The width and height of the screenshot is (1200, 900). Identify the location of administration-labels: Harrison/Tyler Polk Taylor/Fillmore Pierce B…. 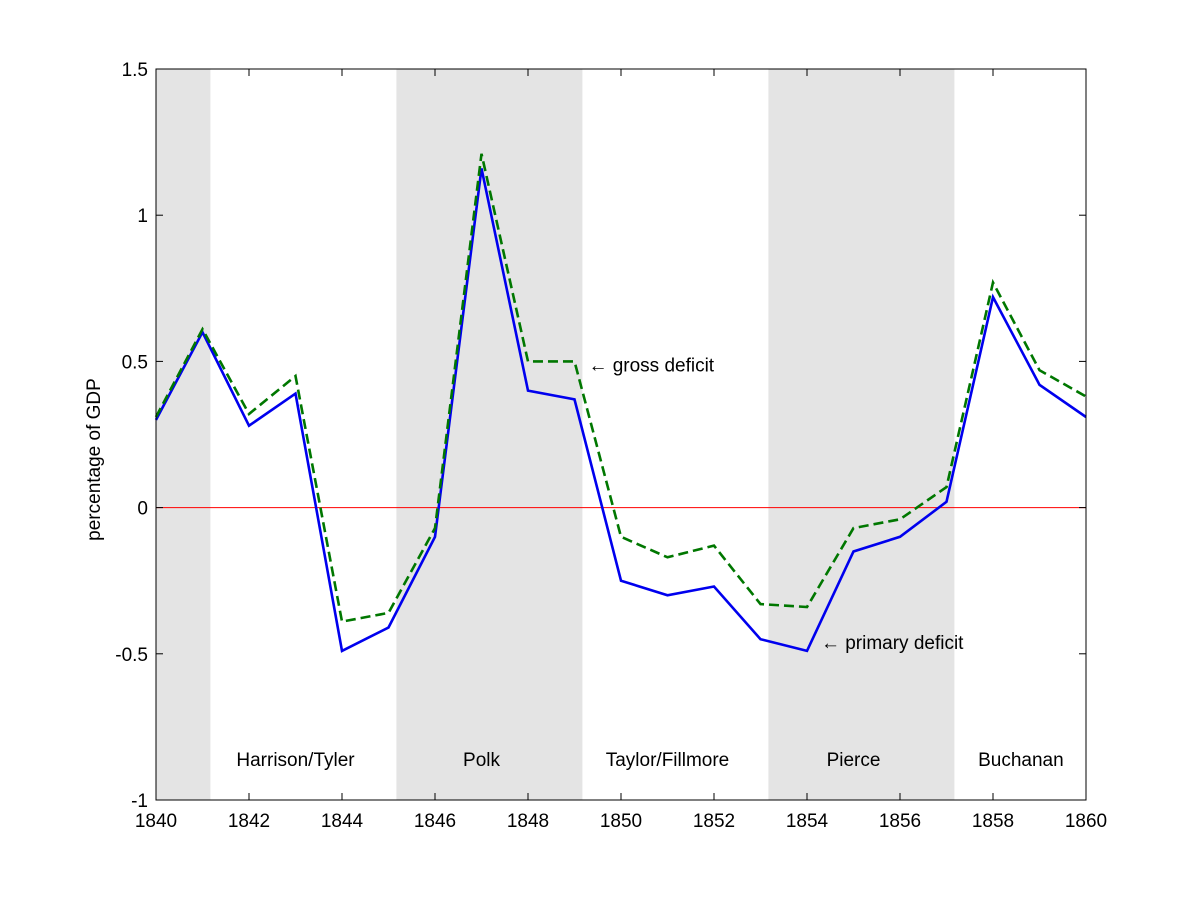
(649, 760).